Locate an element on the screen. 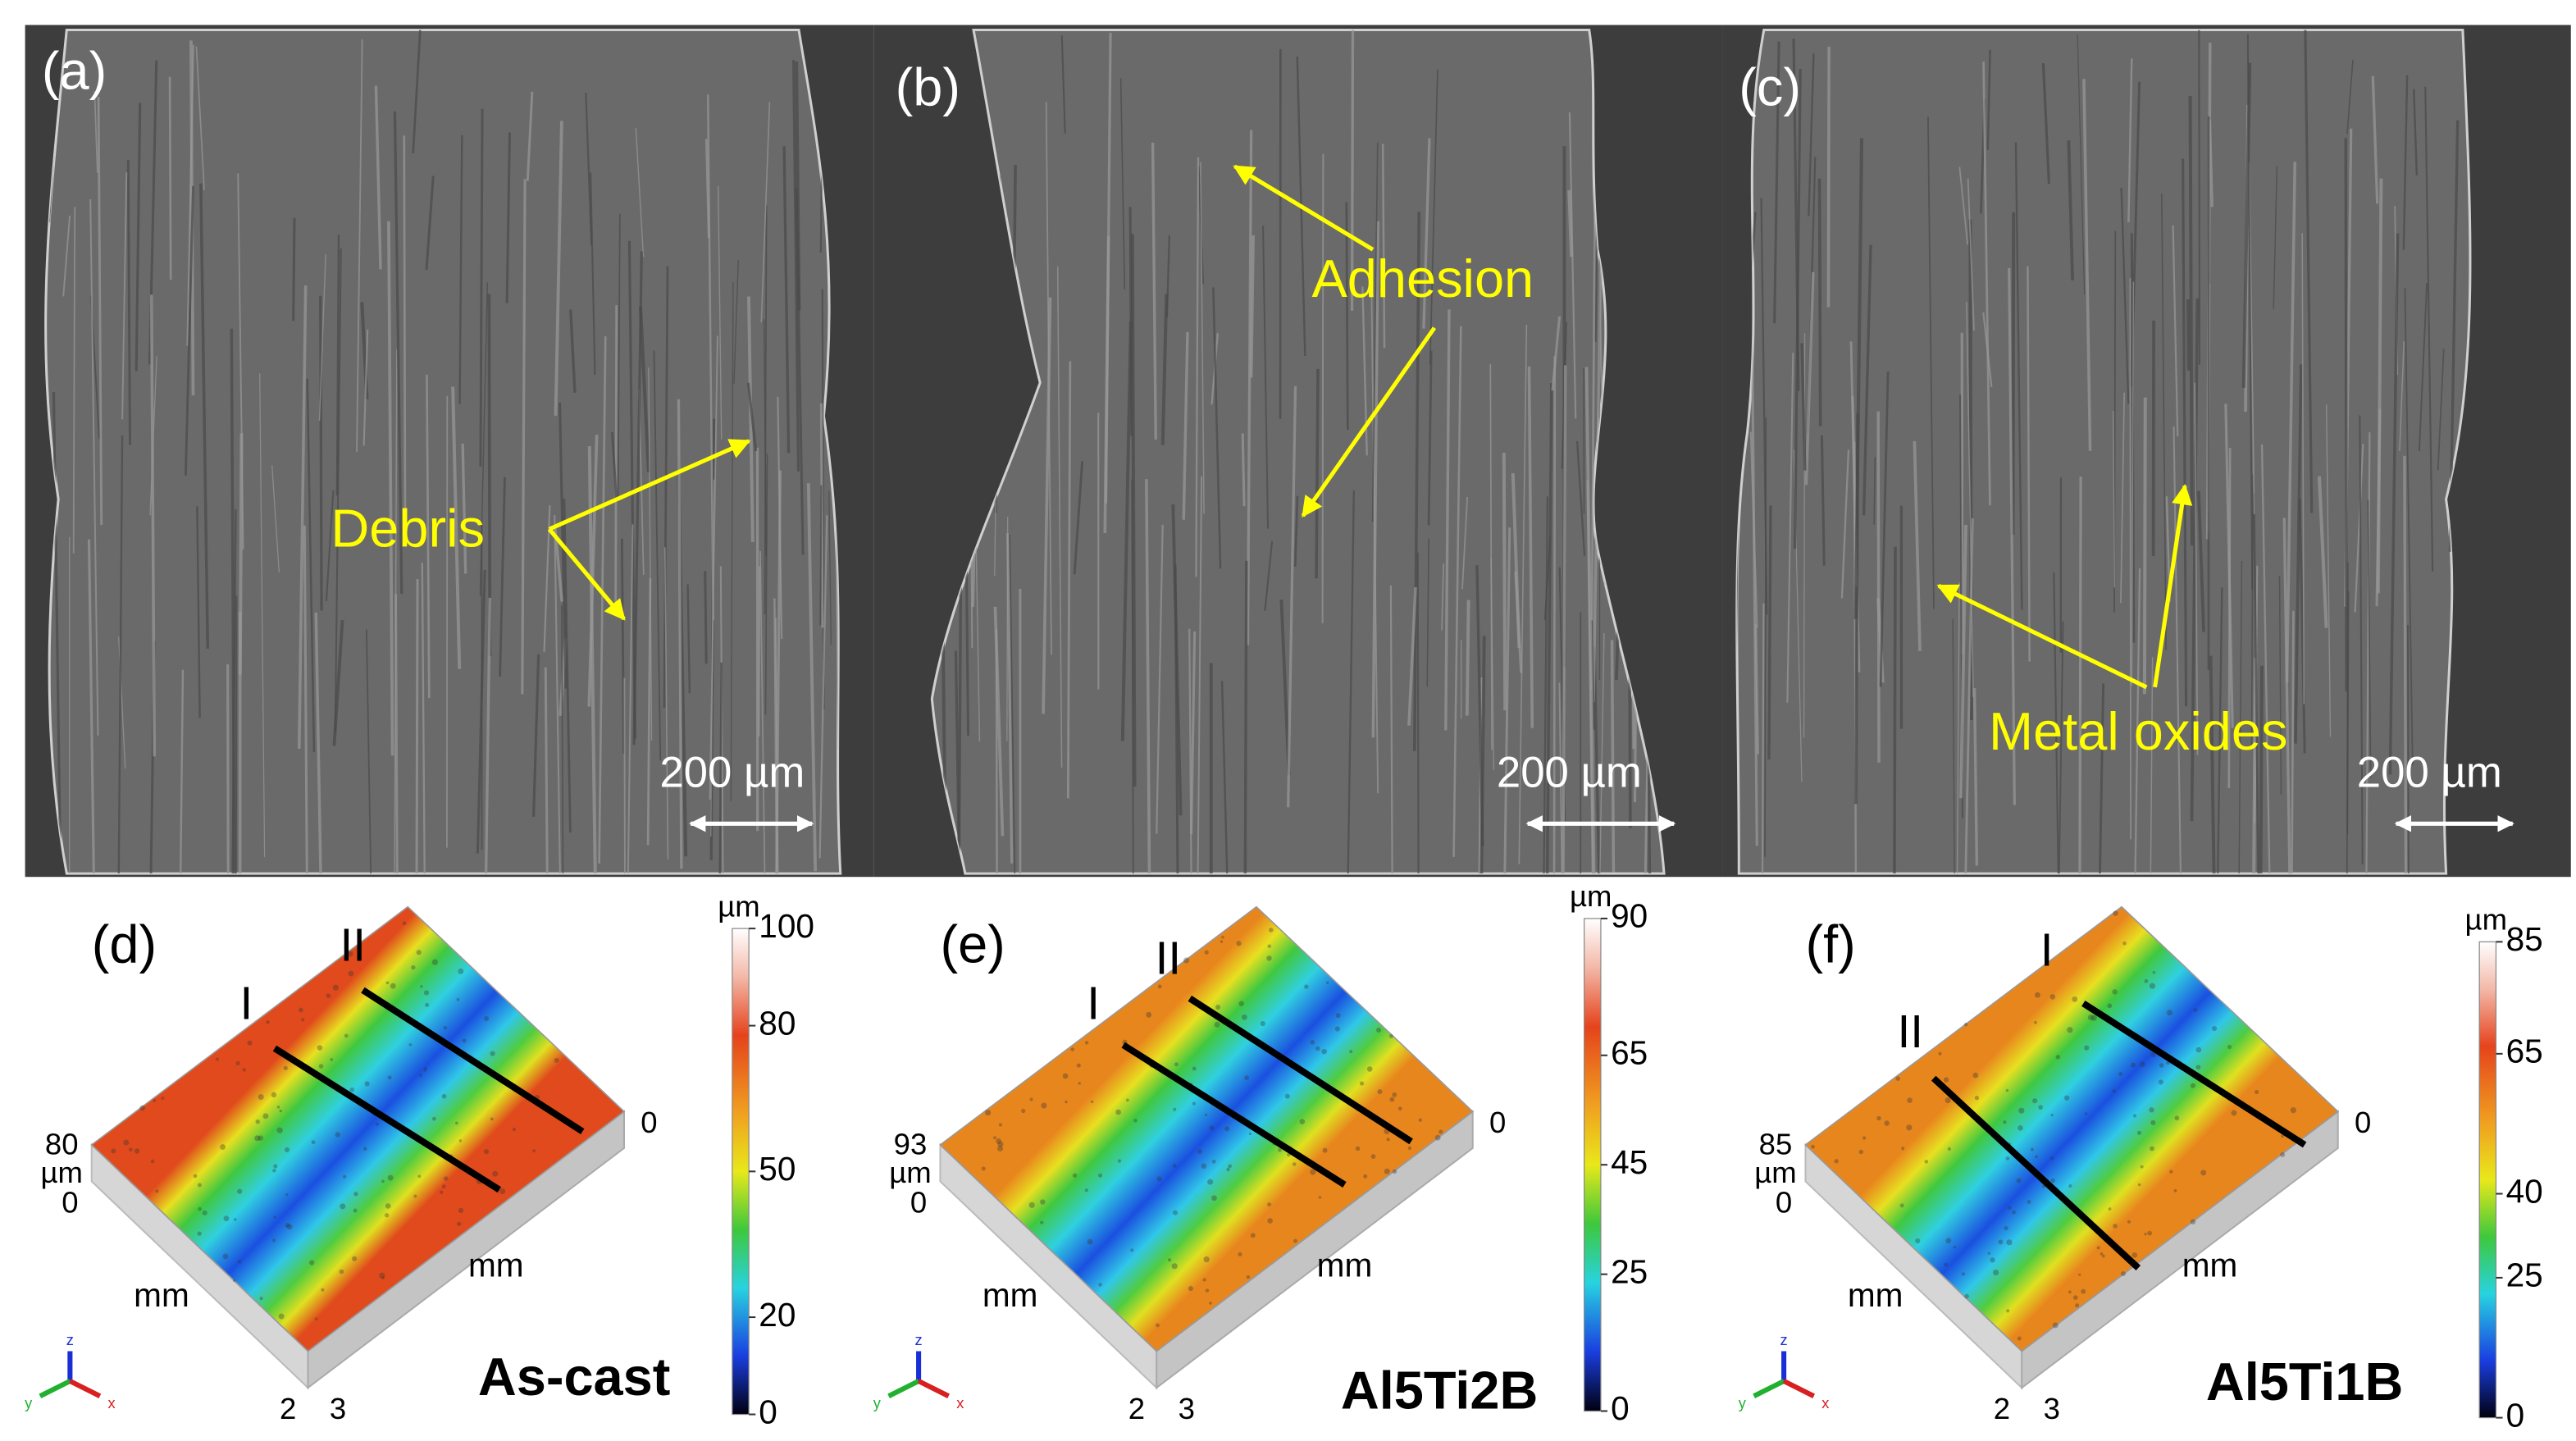 The image size is (2576, 1441). annotation: Adhesion is located at coordinates (1423, 278).